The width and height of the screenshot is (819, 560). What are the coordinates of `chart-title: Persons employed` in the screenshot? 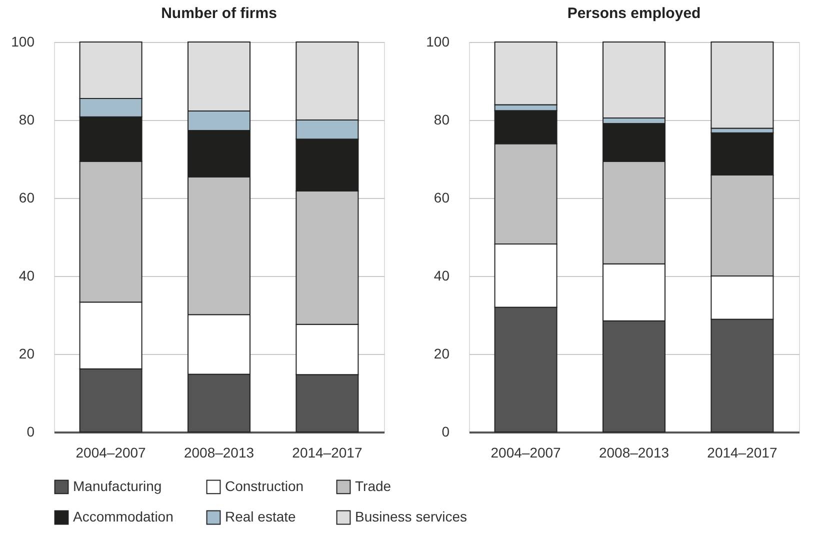 It's located at (634, 13).